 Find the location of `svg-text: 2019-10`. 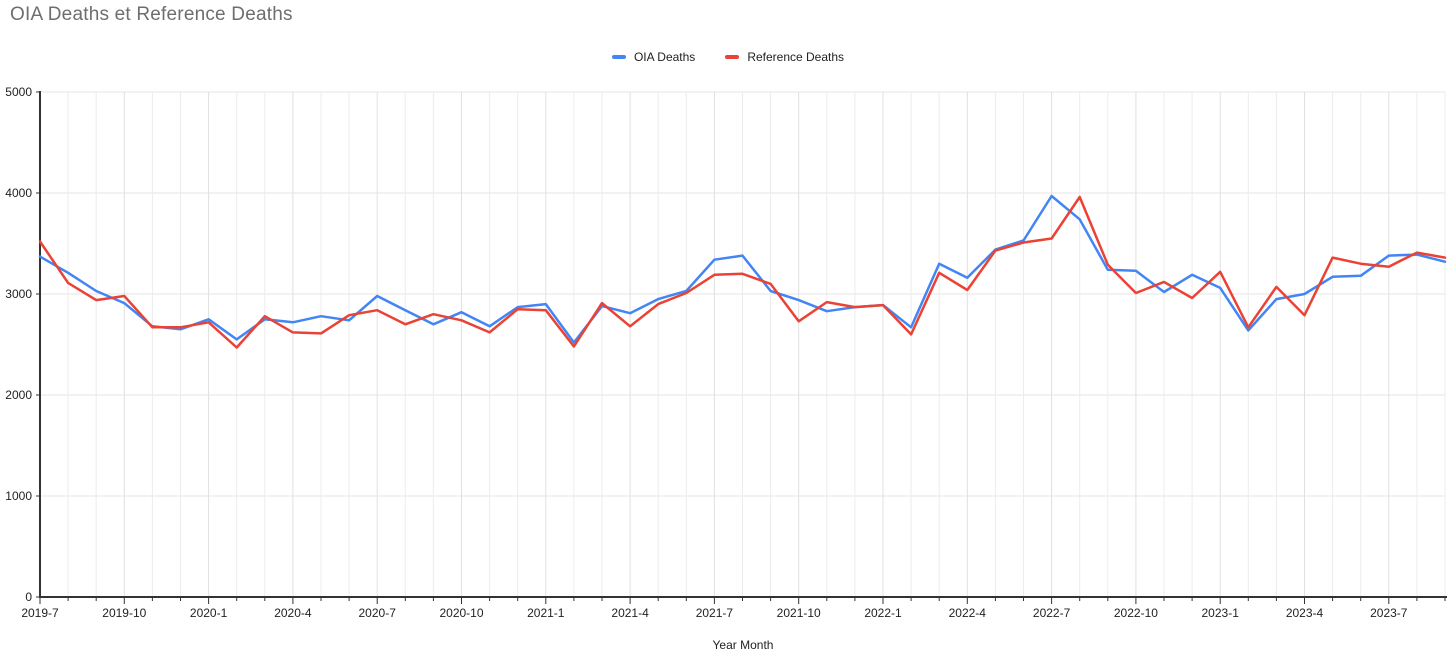

svg-text: 2019-10 is located at coordinates (124, 613).